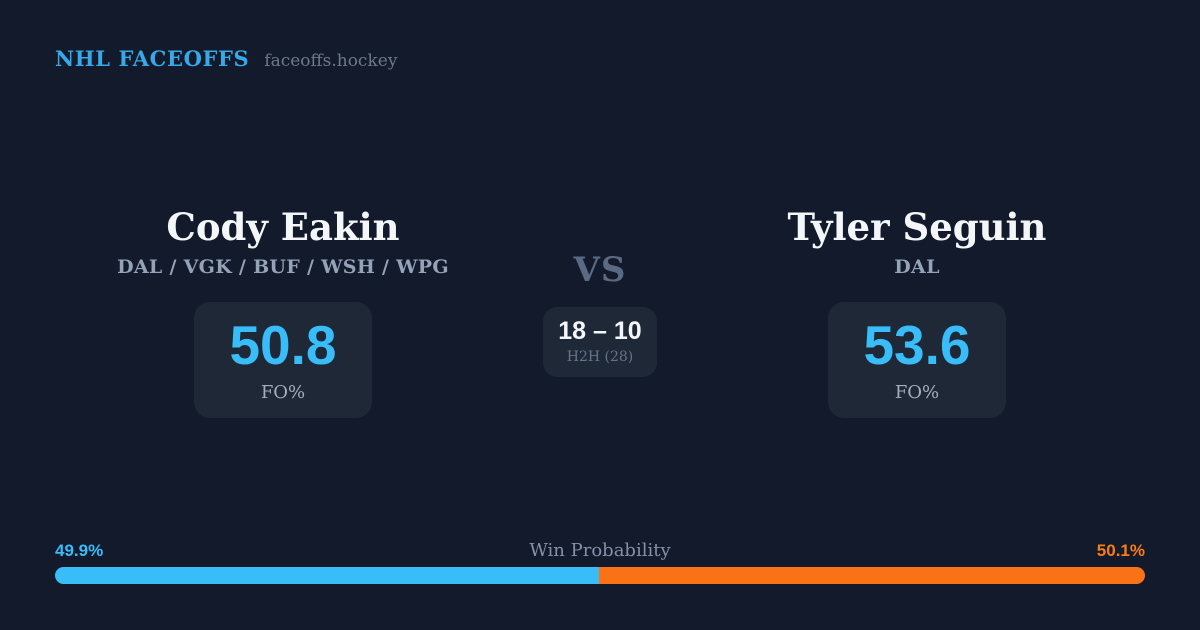  What do you see at coordinates (600, 331) in the screenshot?
I see `h2h-score: 18 – 10` at bounding box center [600, 331].